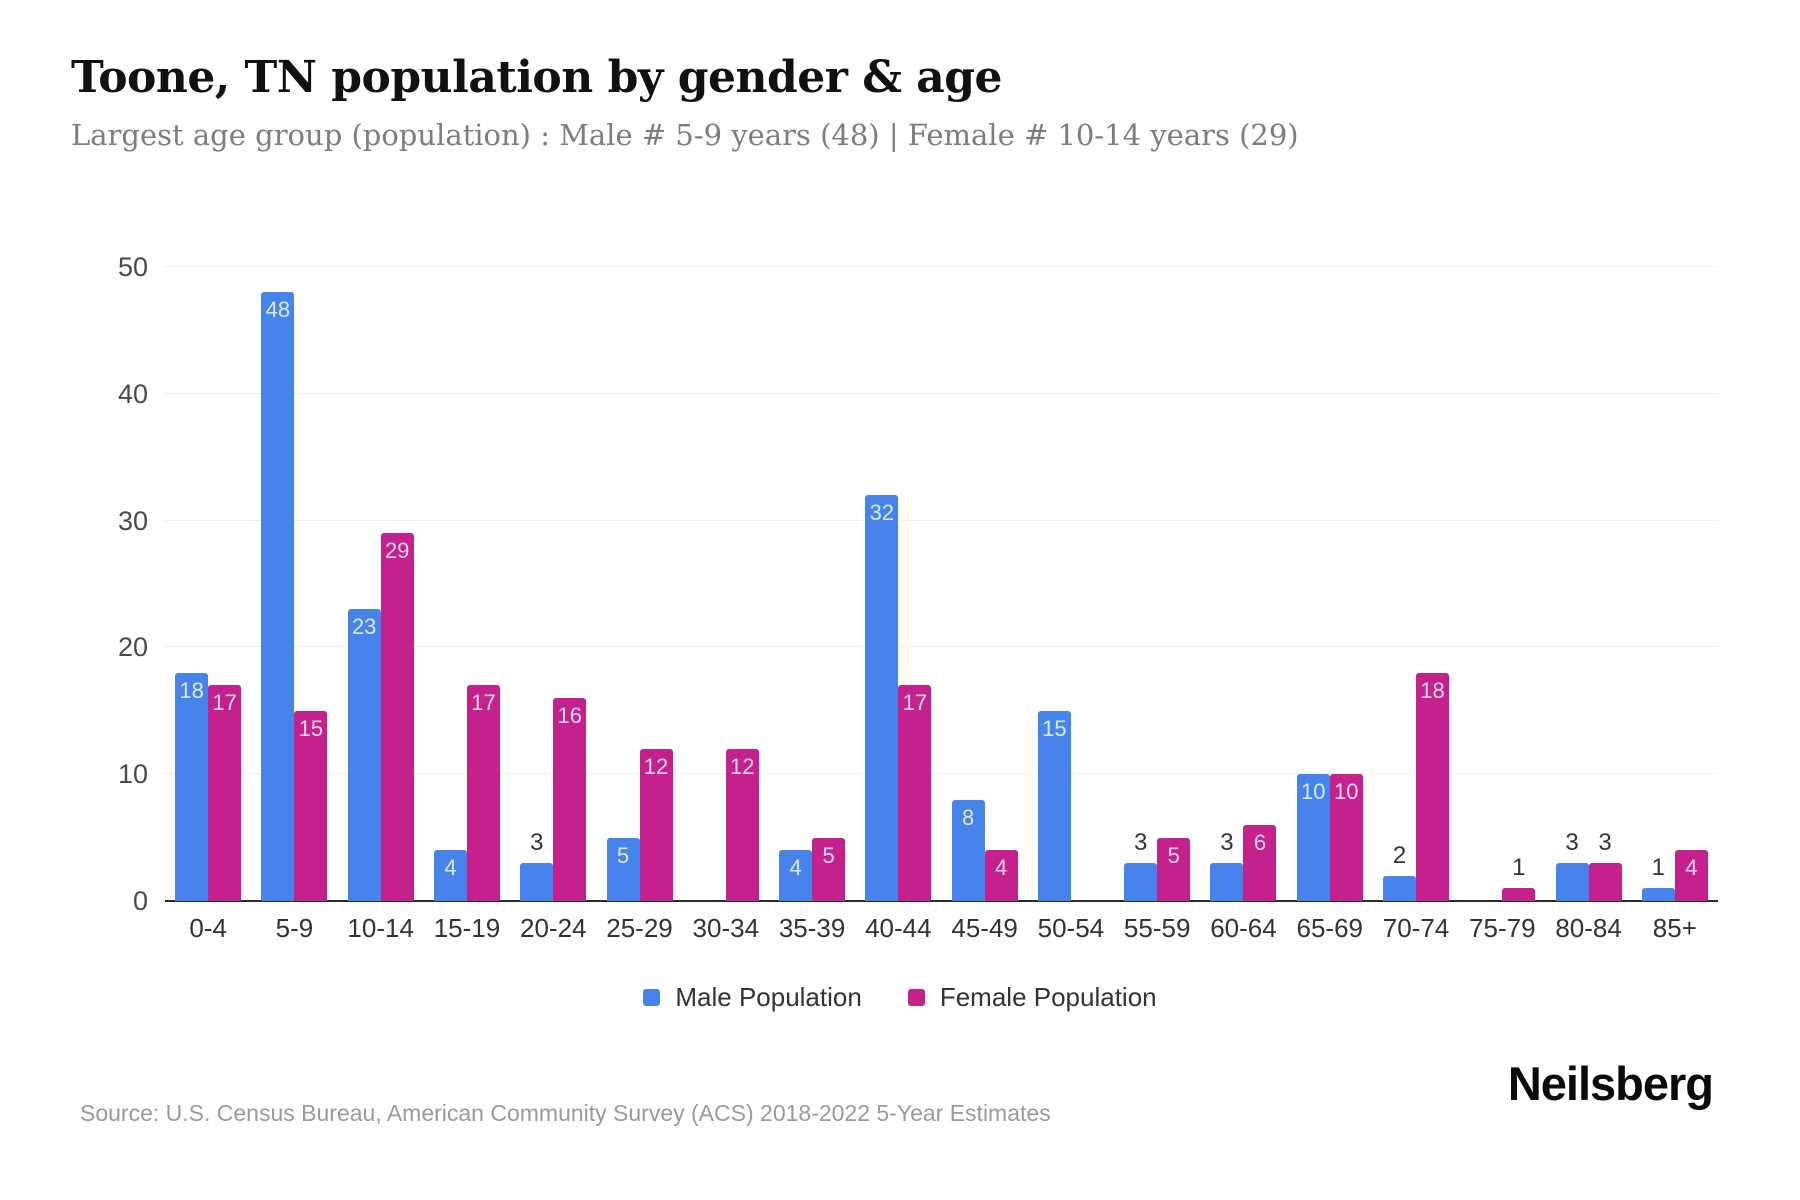  What do you see at coordinates (364, 627) in the screenshot?
I see `bar-value-label: 23` at bounding box center [364, 627].